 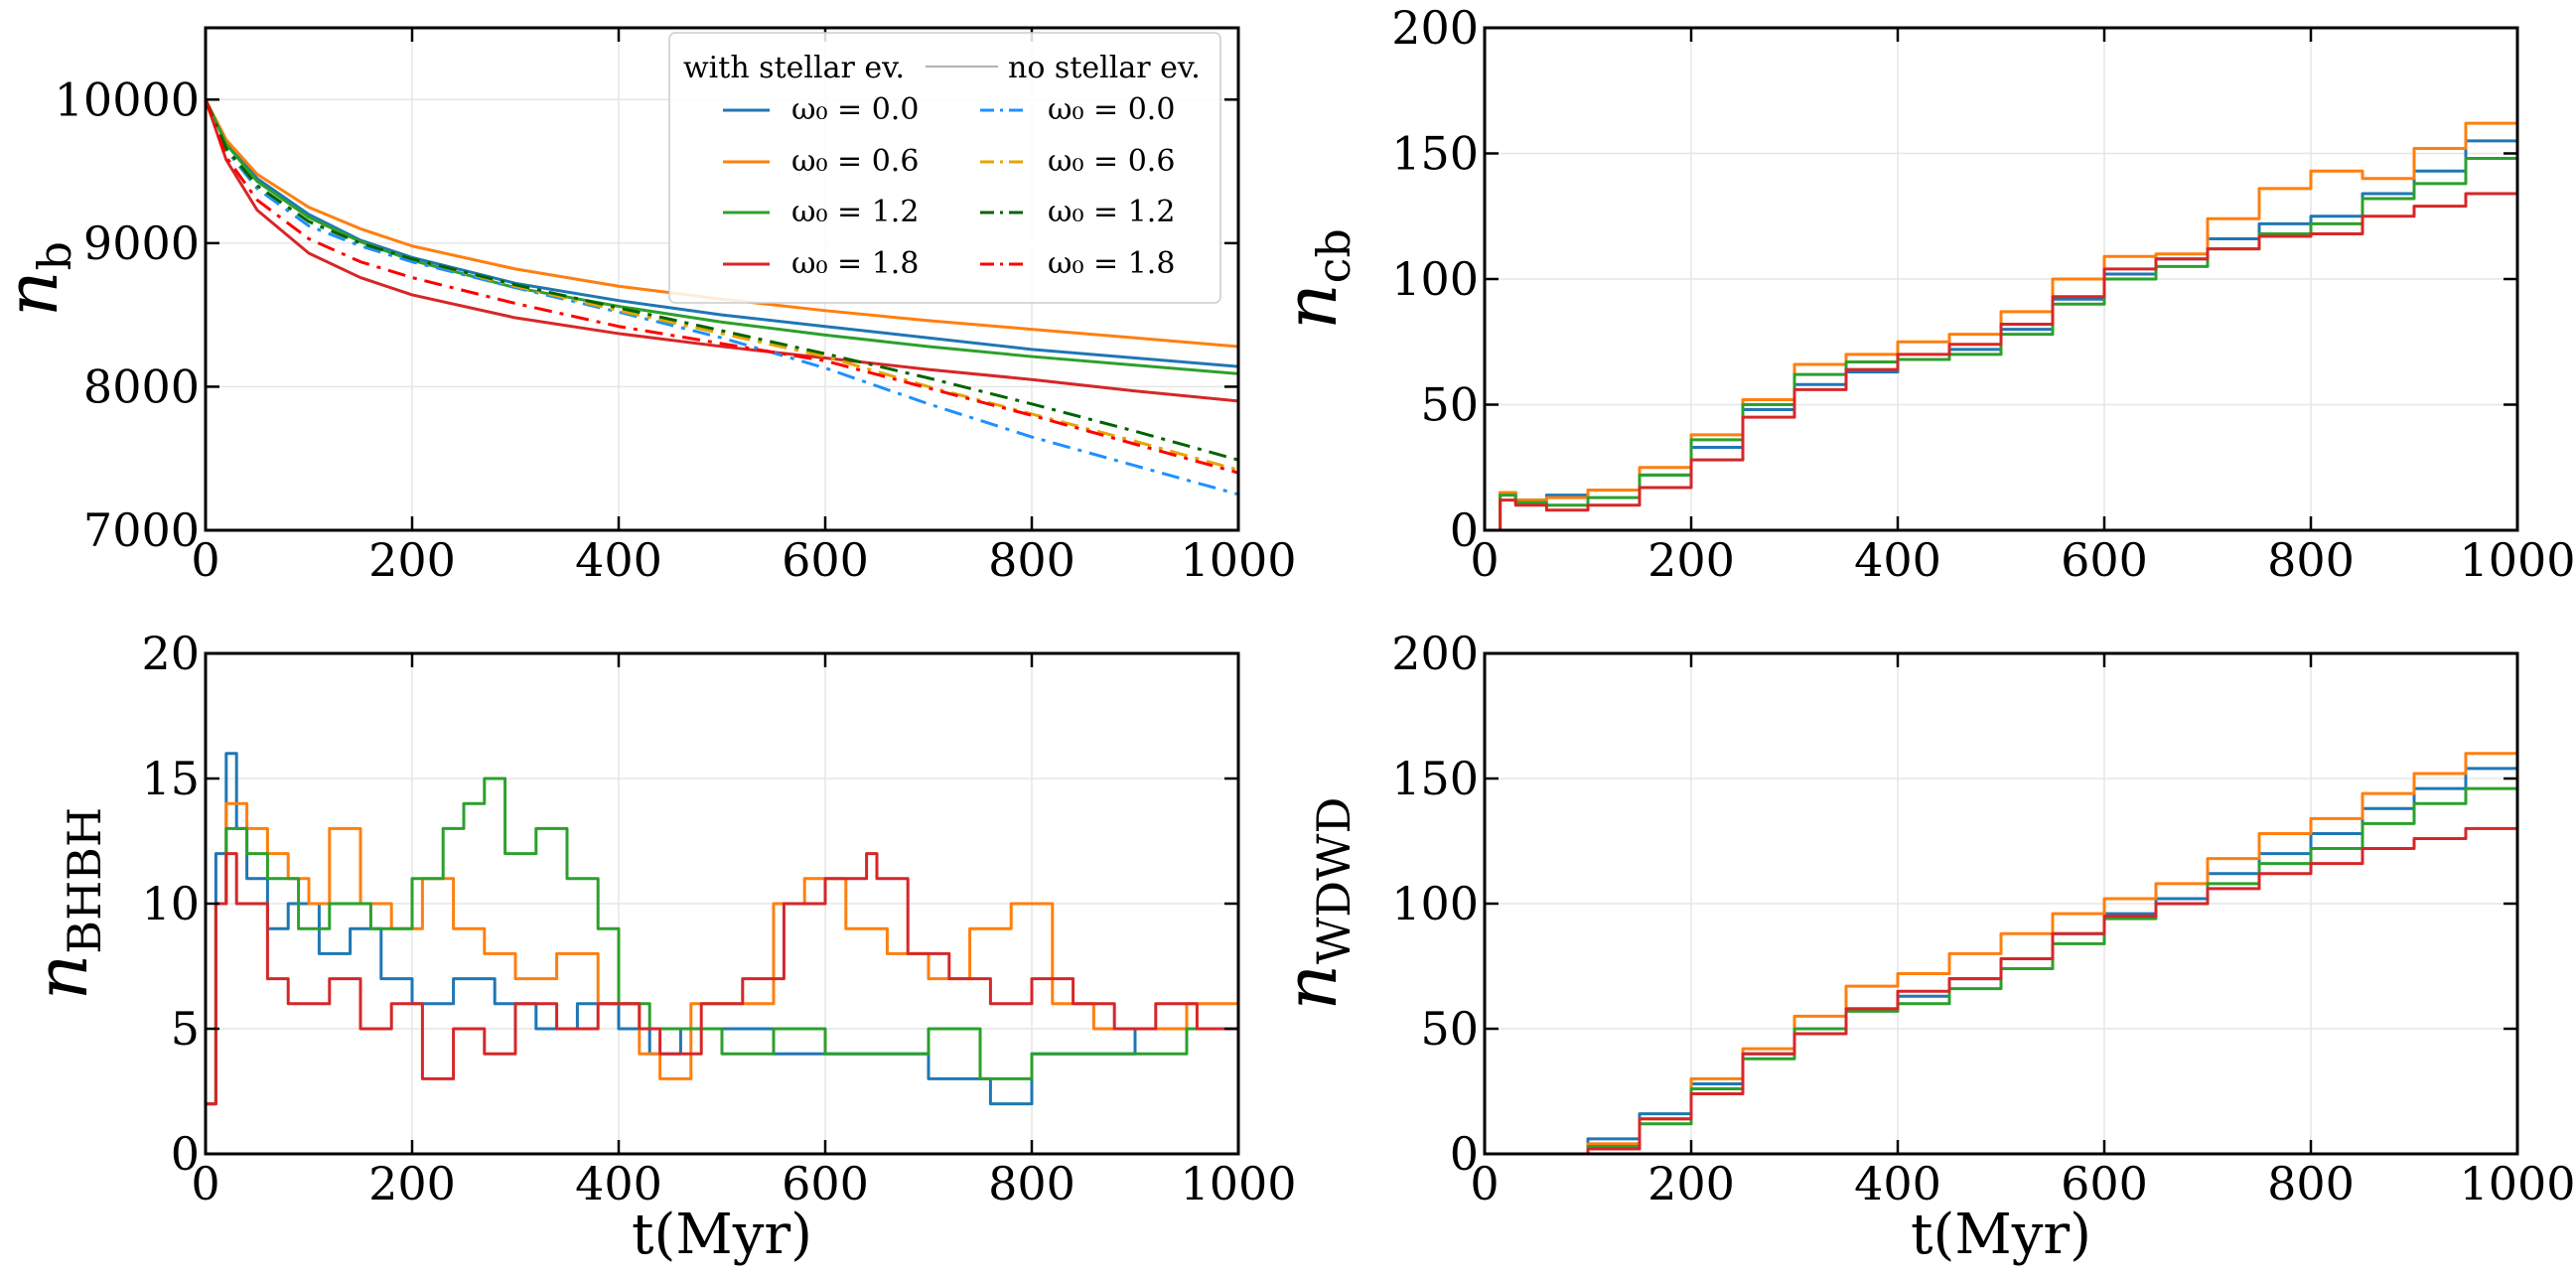 I want to click on y-axis-label-sub: BHBH, so click(x=85, y=880).